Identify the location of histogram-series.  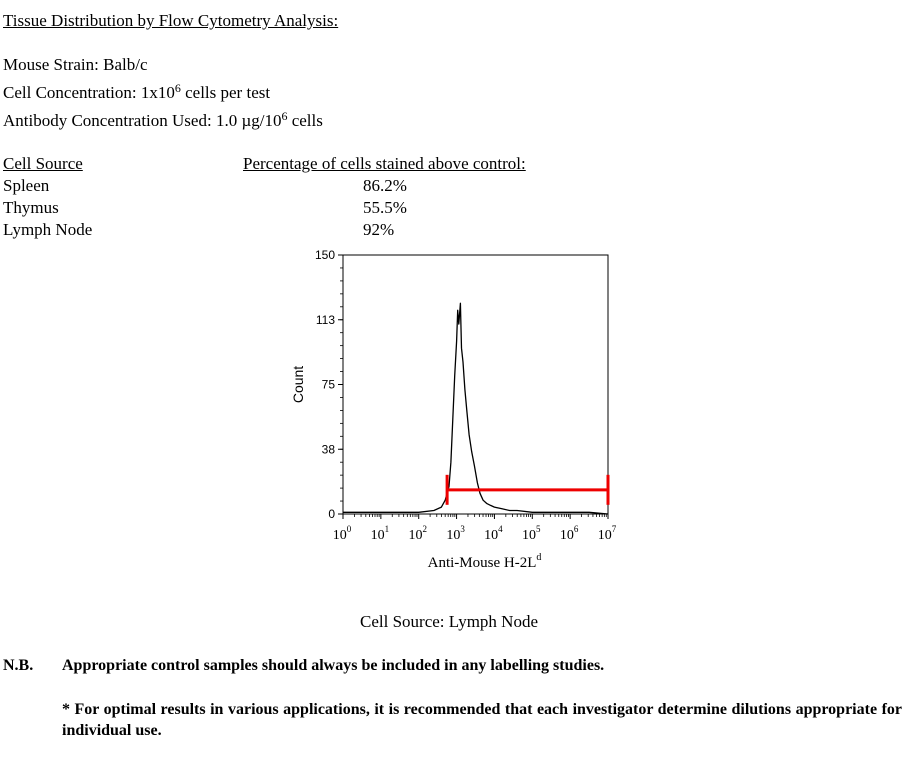
(476, 408).